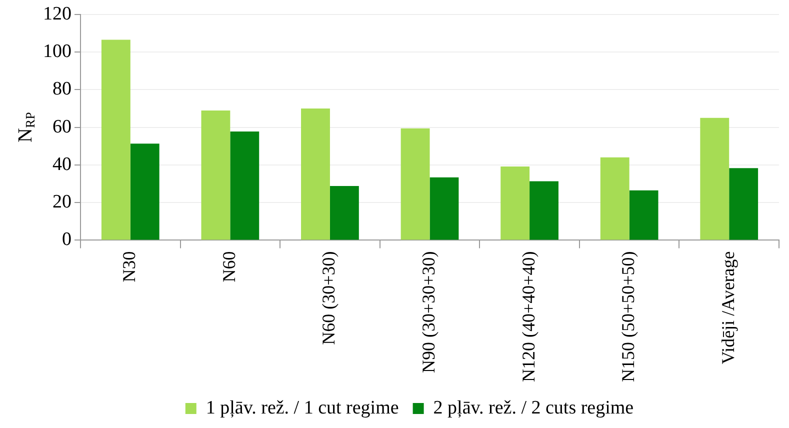  What do you see at coordinates (228, 266) in the screenshot?
I see `x-tick-label: N60` at bounding box center [228, 266].